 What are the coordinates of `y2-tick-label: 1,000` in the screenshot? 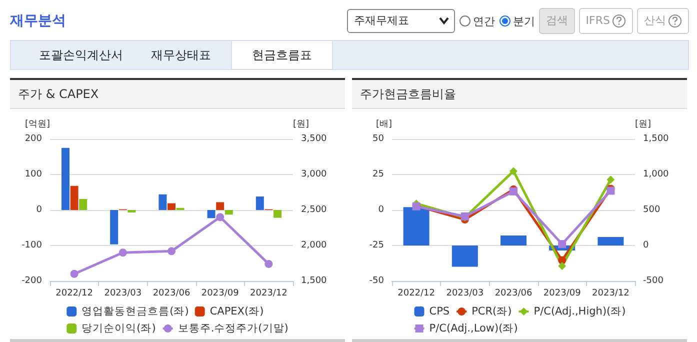 It's located at (656, 175).